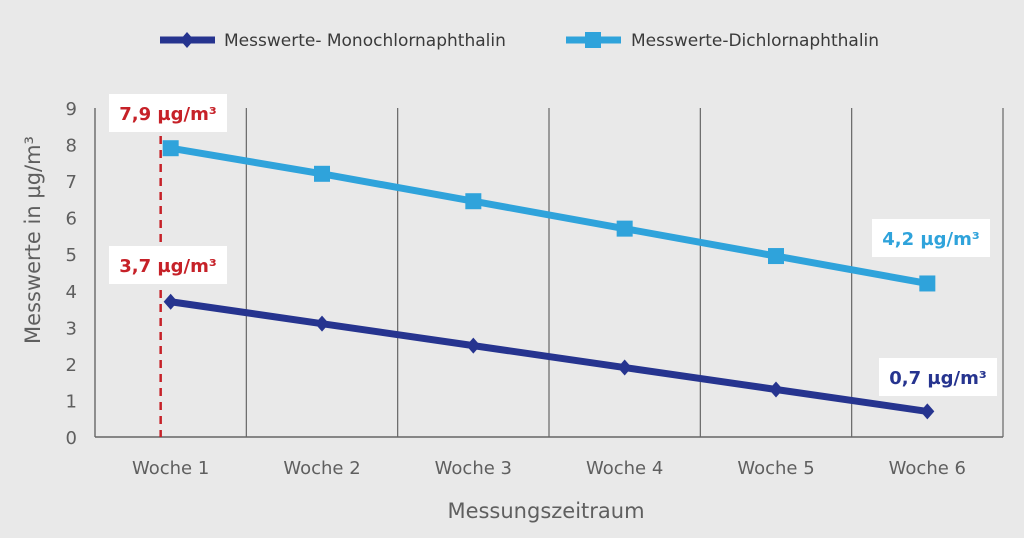  I want to click on x-tick-label: Woche 5, so click(775, 468).